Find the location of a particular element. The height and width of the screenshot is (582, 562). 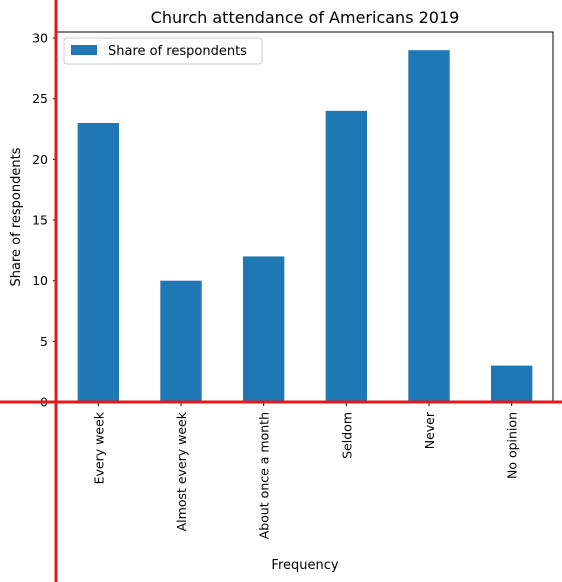

y-tick-label-1: 5 is located at coordinates (44, 341).